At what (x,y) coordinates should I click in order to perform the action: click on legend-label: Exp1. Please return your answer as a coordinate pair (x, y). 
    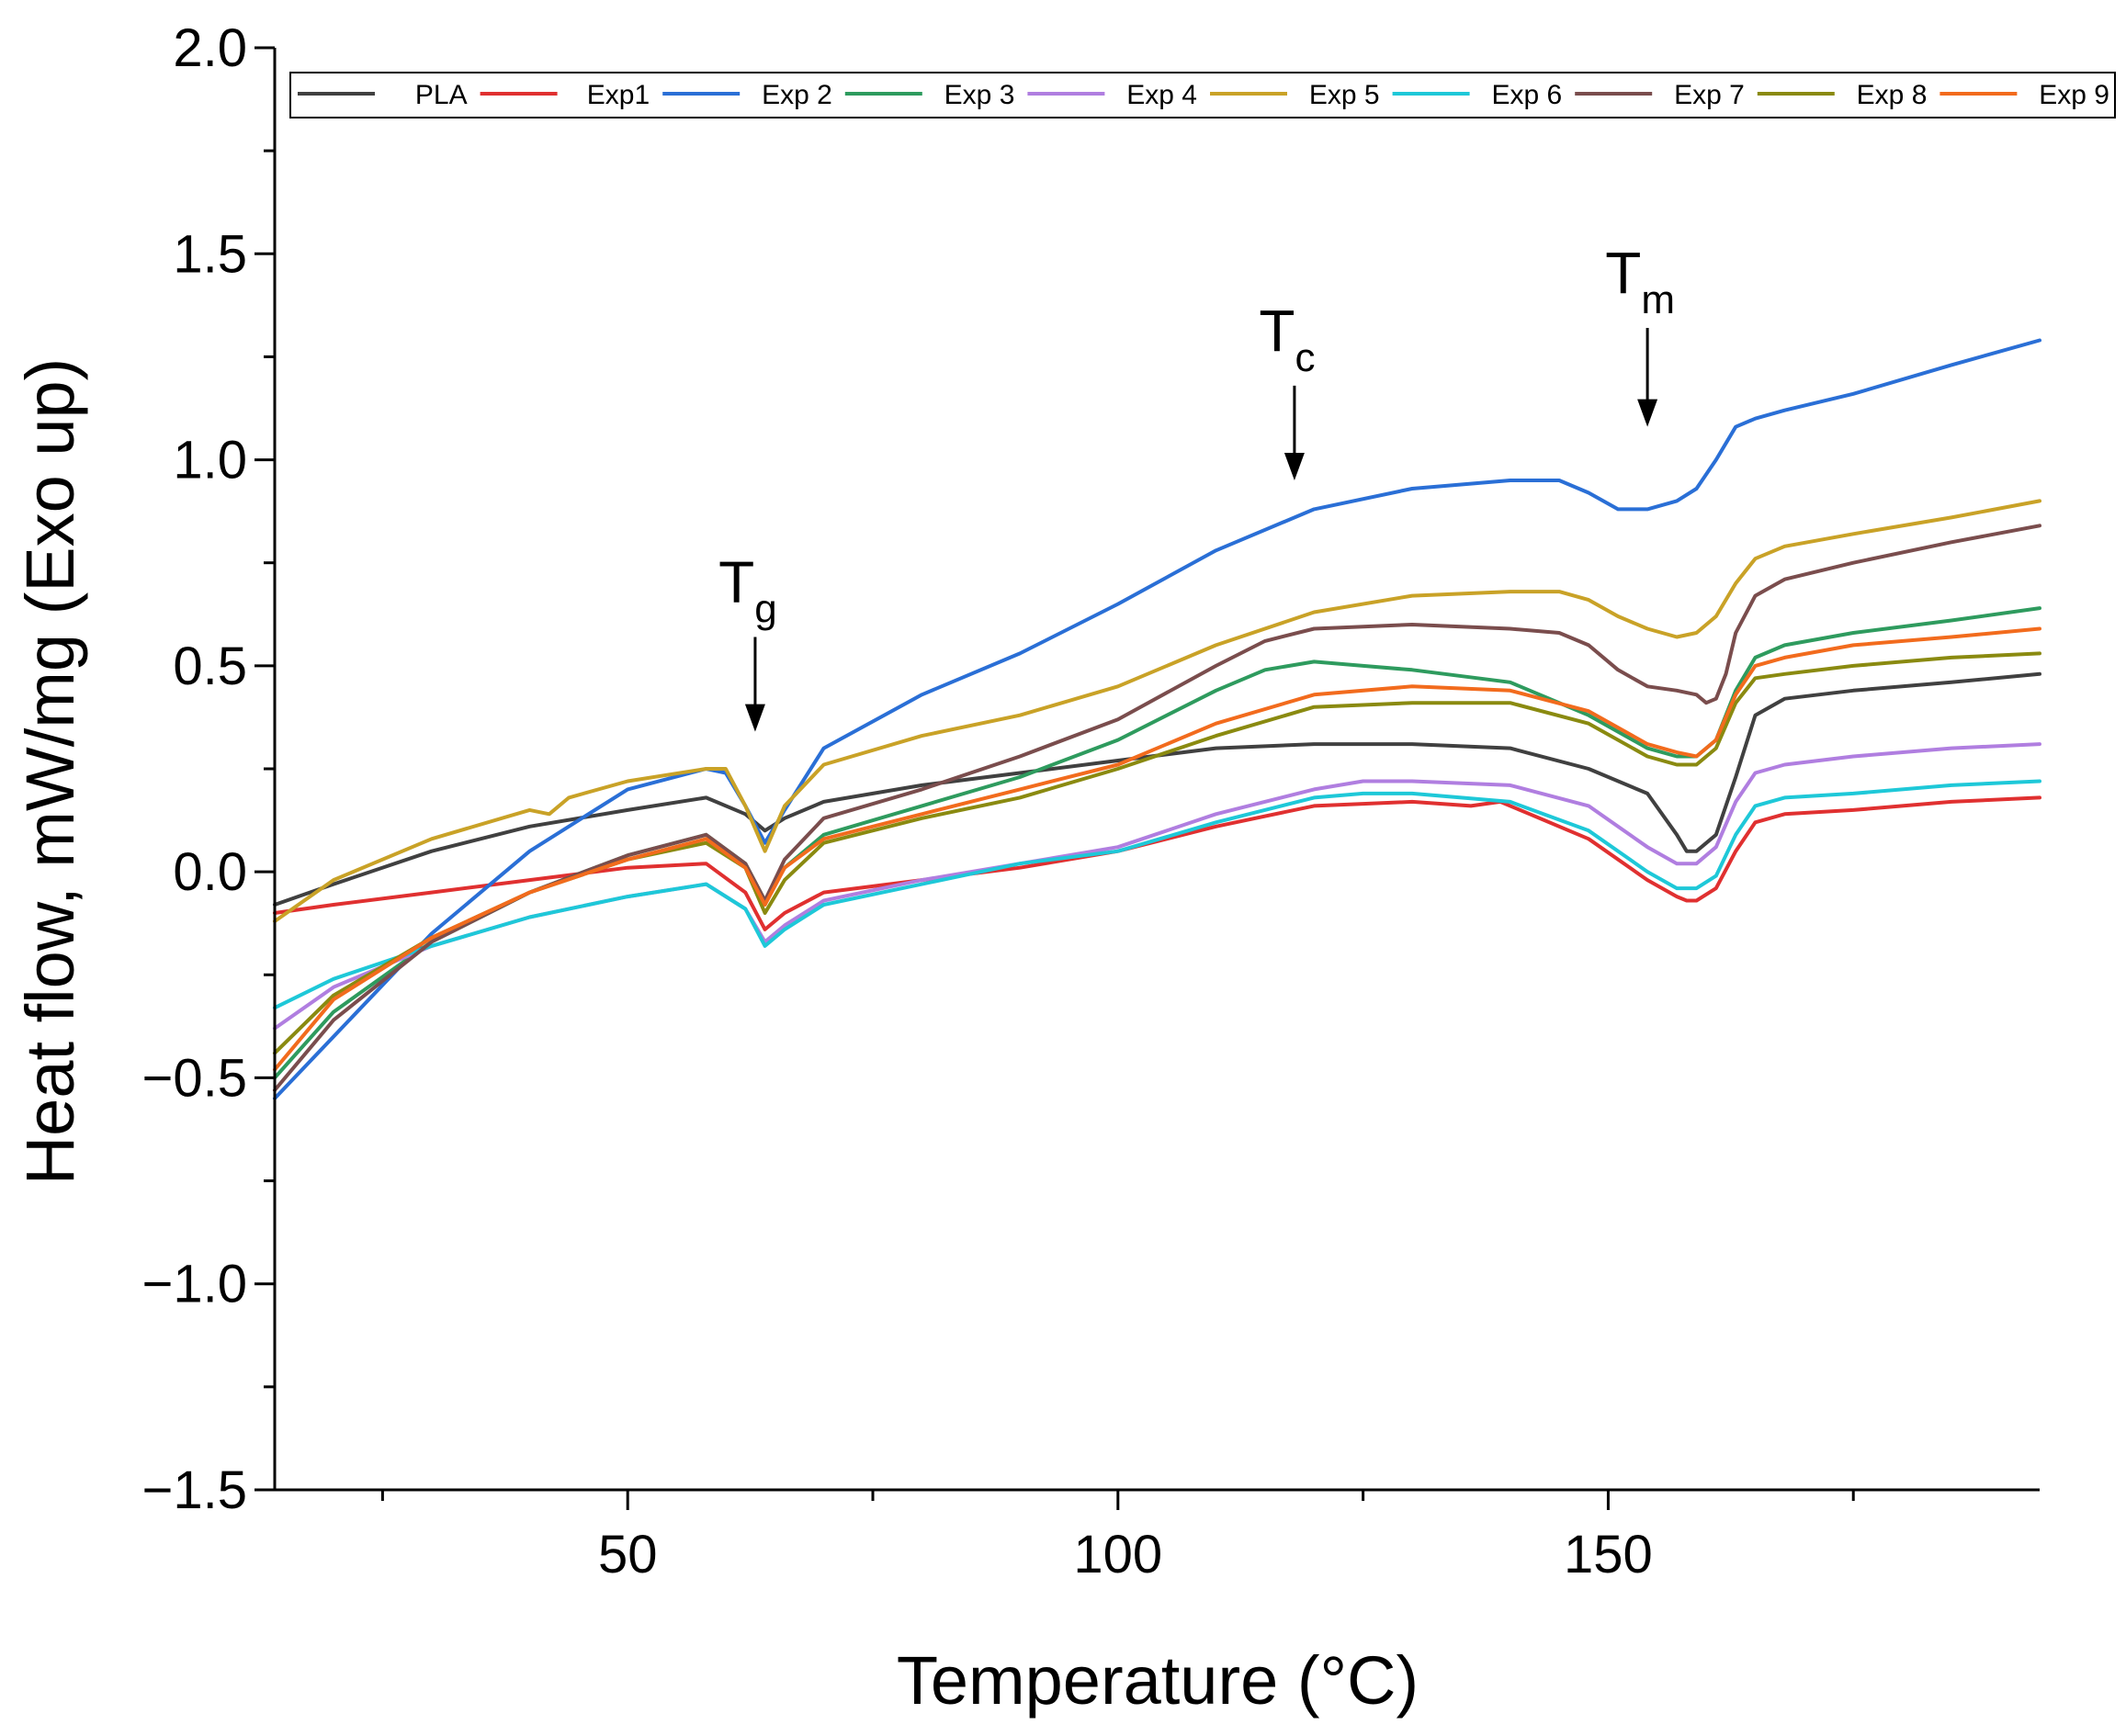
    Looking at the image, I should click on (618, 95).